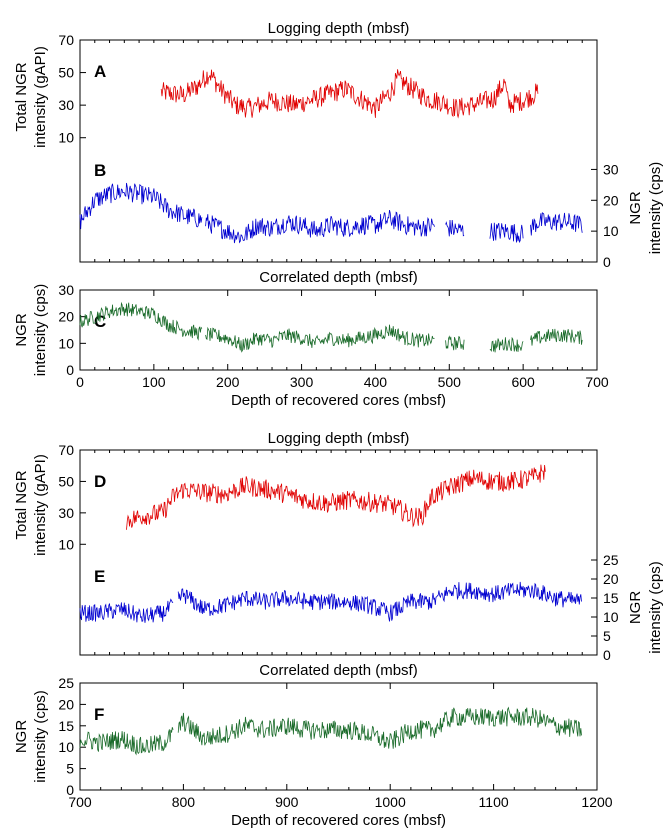  I want to click on panel-label-d: D, so click(100, 481).